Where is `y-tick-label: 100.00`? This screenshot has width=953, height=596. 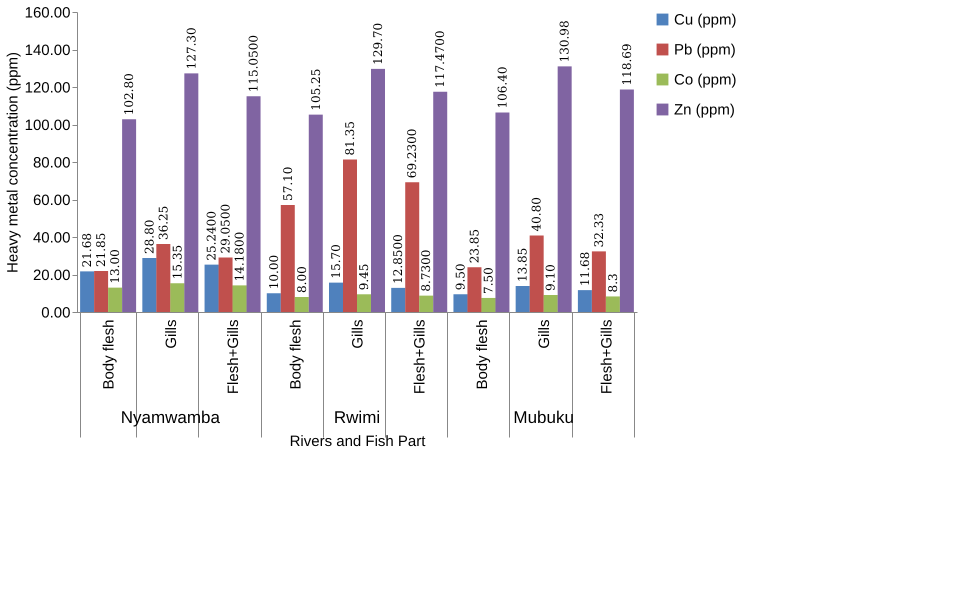 y-tick-label: 100.00 is located at coordinates (47, 125).